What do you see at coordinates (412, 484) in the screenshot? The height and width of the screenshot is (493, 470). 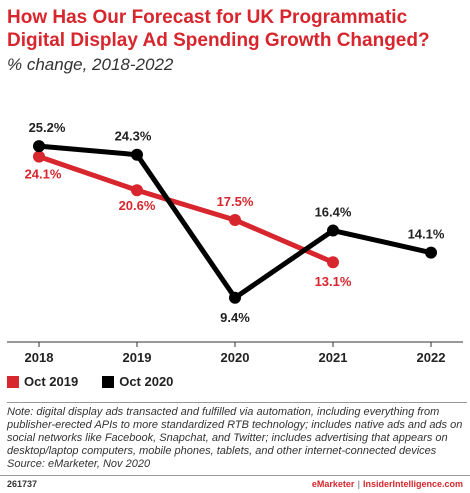 I see `brand-insider-intelligence: InsiderIntelligence.com` at bounding box center [412, 484].